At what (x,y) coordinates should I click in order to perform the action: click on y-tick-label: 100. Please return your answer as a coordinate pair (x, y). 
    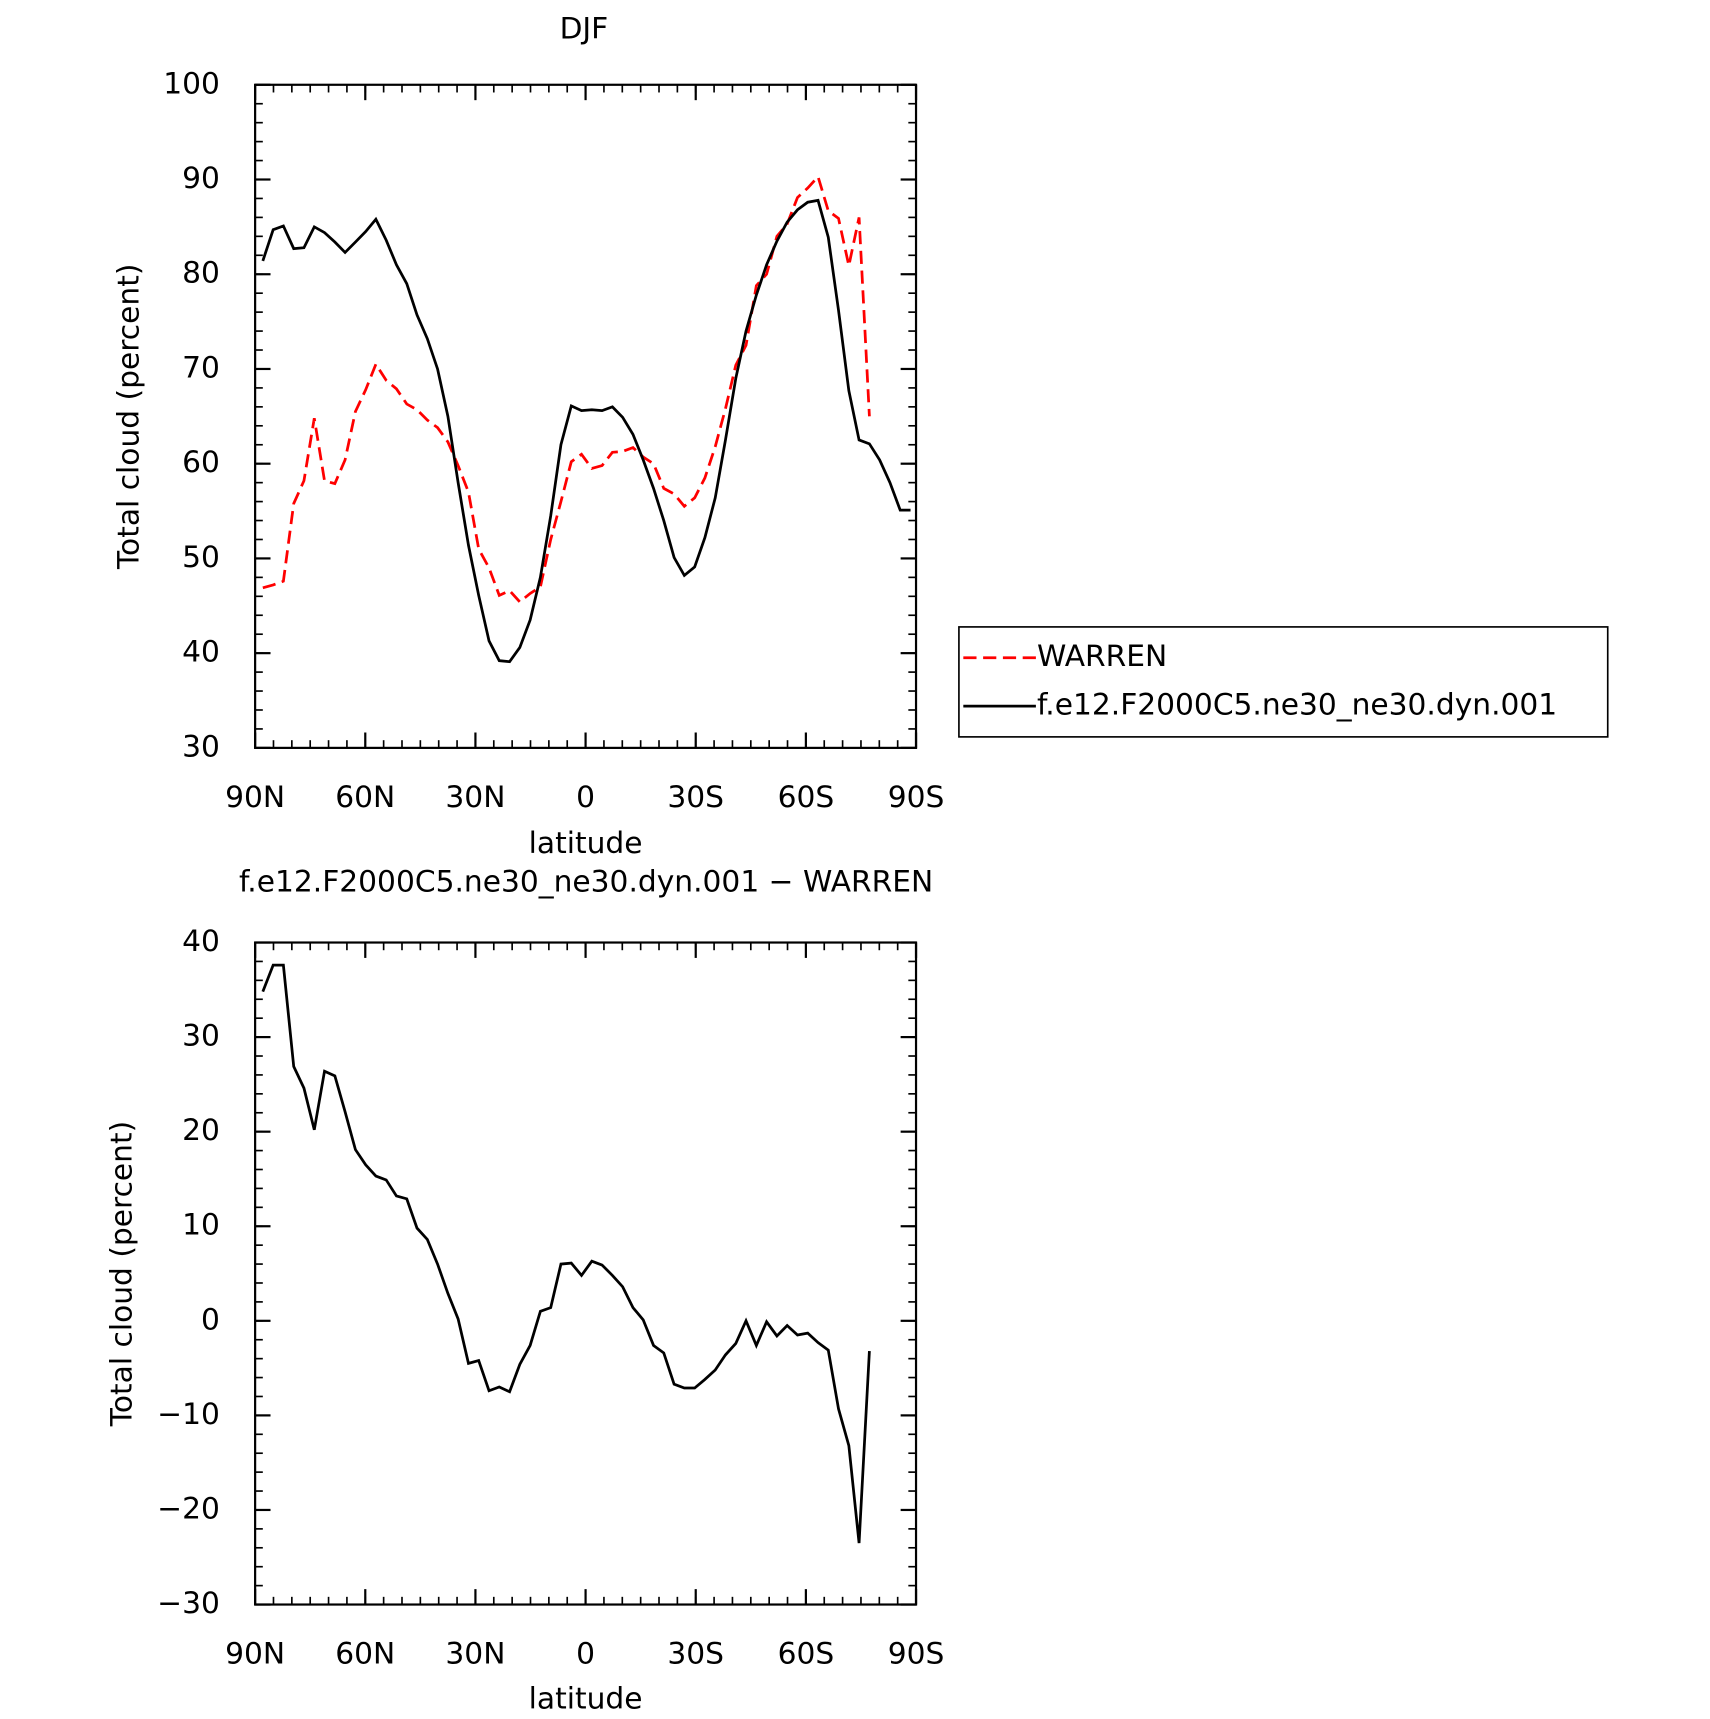
    Looking at the image, I should click on (191, 83).